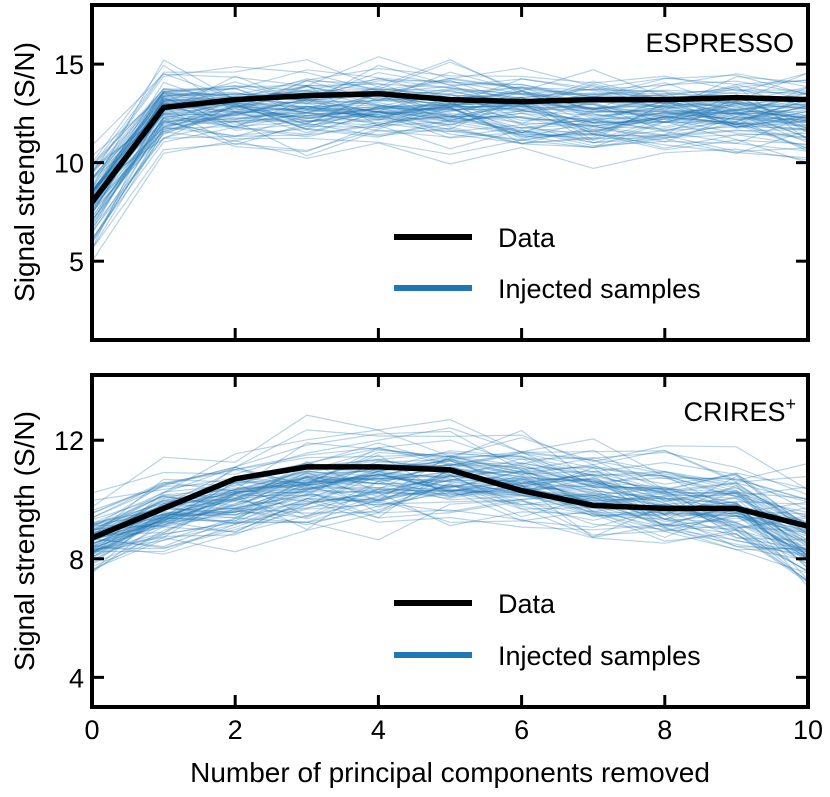  What do you see at coordinates (527, 604) in the screenshot?
I see `legend-data-label: Data` at bounding box center [527, 604].